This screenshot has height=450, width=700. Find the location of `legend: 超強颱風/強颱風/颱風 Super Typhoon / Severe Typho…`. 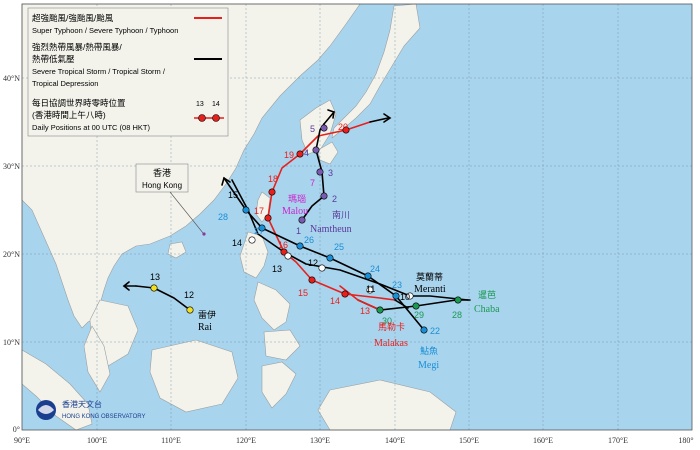

legend: 超強颱風/強颱風/颱風 Super Typhoon / Severe Typho… is located at coordinates (128, 72).